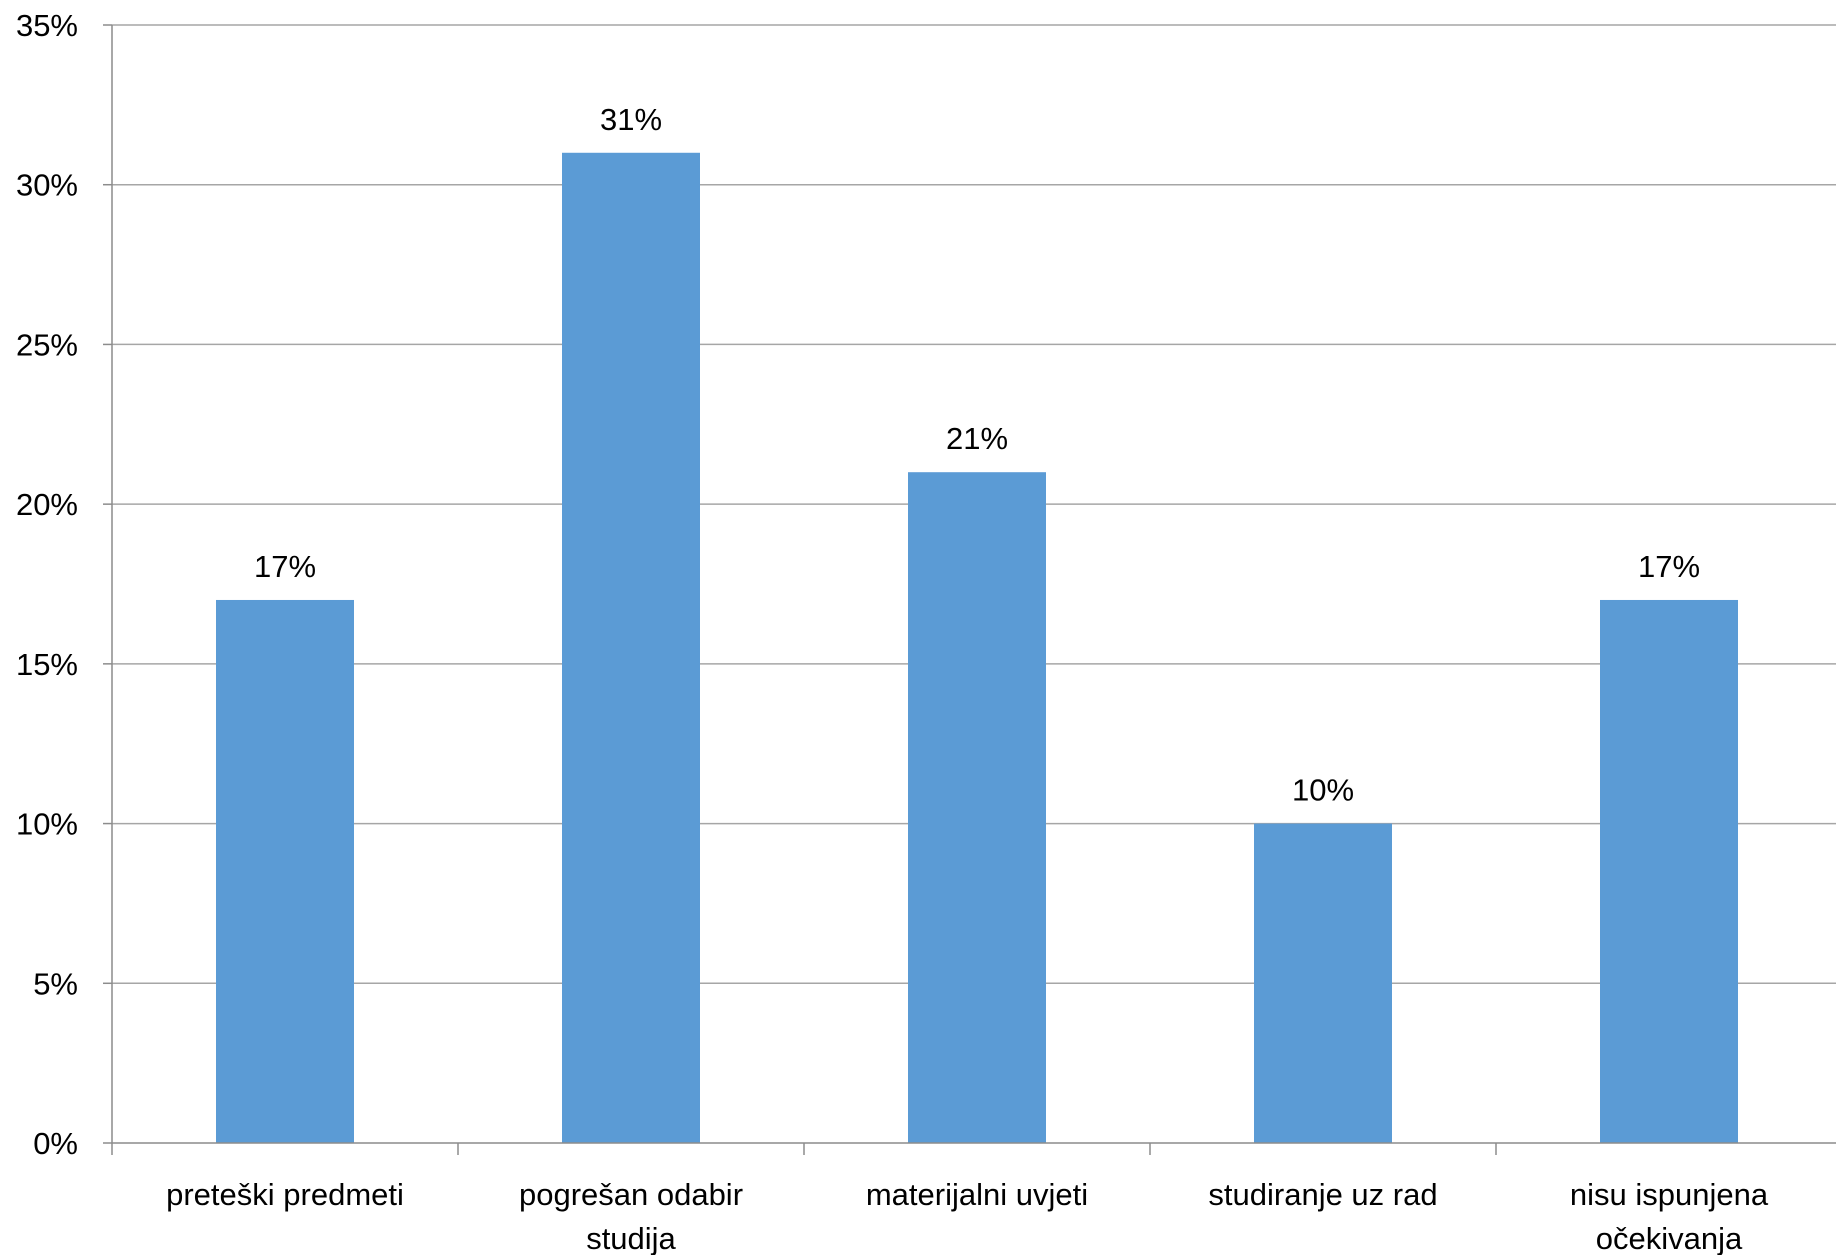  I want to click on category-label-line: očekivanja, so click(1669, 1238).